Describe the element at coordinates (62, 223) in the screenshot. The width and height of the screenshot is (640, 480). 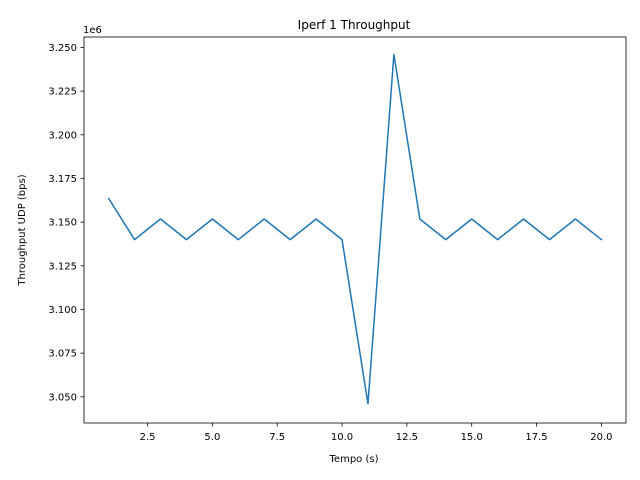
I see `y-tick-label: 3.150` at that location.